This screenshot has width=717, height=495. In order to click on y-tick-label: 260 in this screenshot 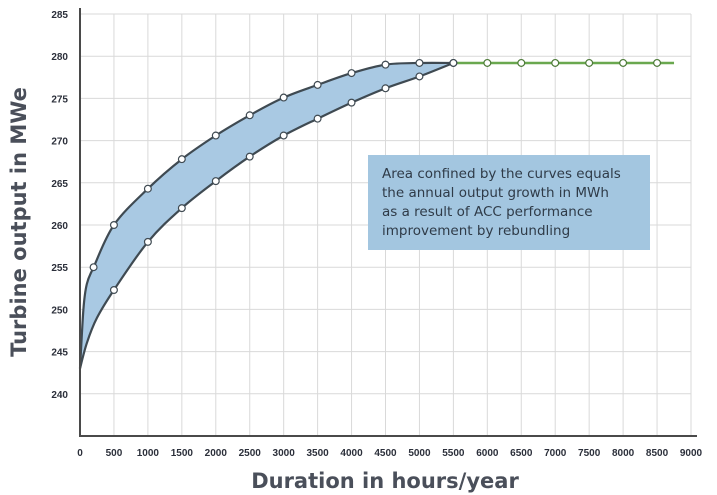, I will do `click(59, 226)`.